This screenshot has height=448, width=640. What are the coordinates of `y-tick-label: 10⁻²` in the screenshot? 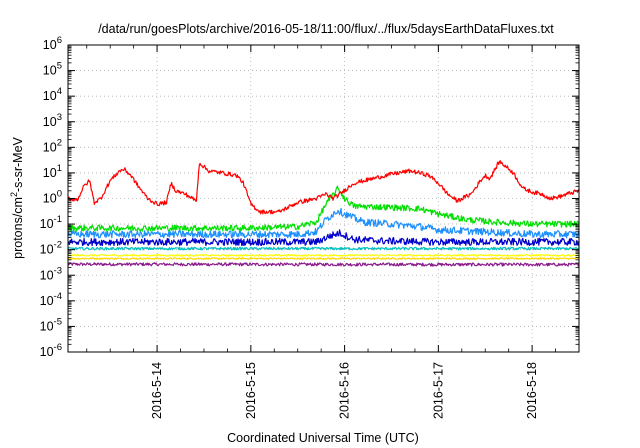 It's located at (51, 248).